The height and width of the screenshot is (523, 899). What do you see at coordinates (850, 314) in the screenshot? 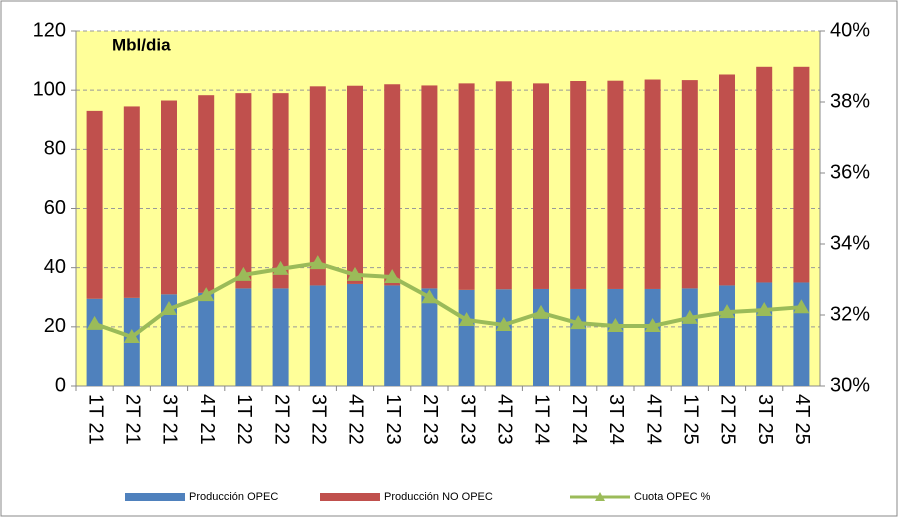
I see `y2-tick-label: 32%` at bounding box center [850, 314].